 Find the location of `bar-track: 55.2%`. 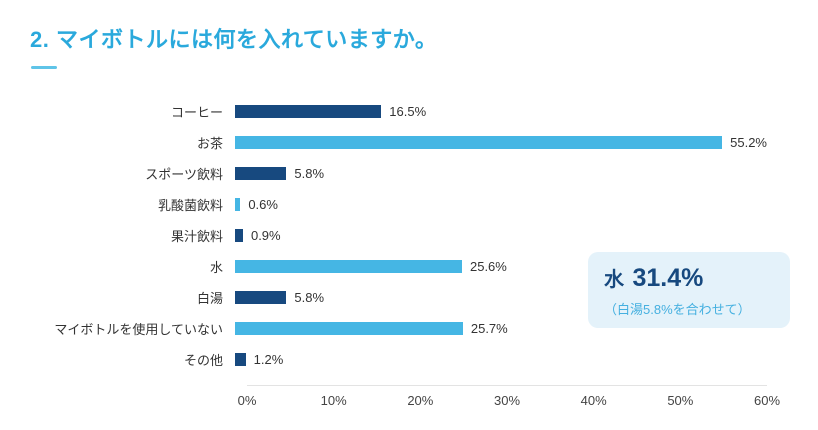

bar-track: 55.2% is located at coordinates (501, 142).